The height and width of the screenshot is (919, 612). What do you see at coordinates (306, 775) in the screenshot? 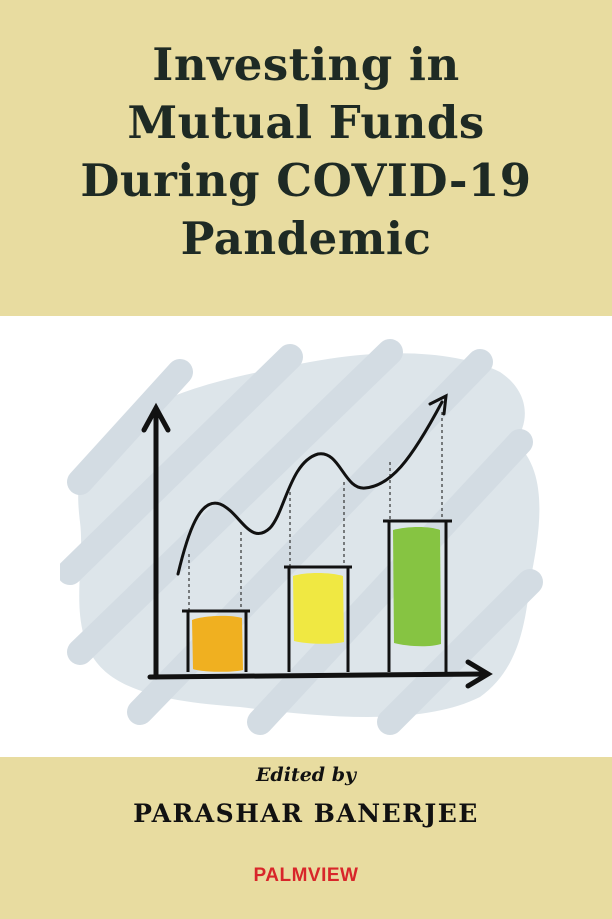
I see `edited-by-label: Edited by` at bounding box center [306, 775].